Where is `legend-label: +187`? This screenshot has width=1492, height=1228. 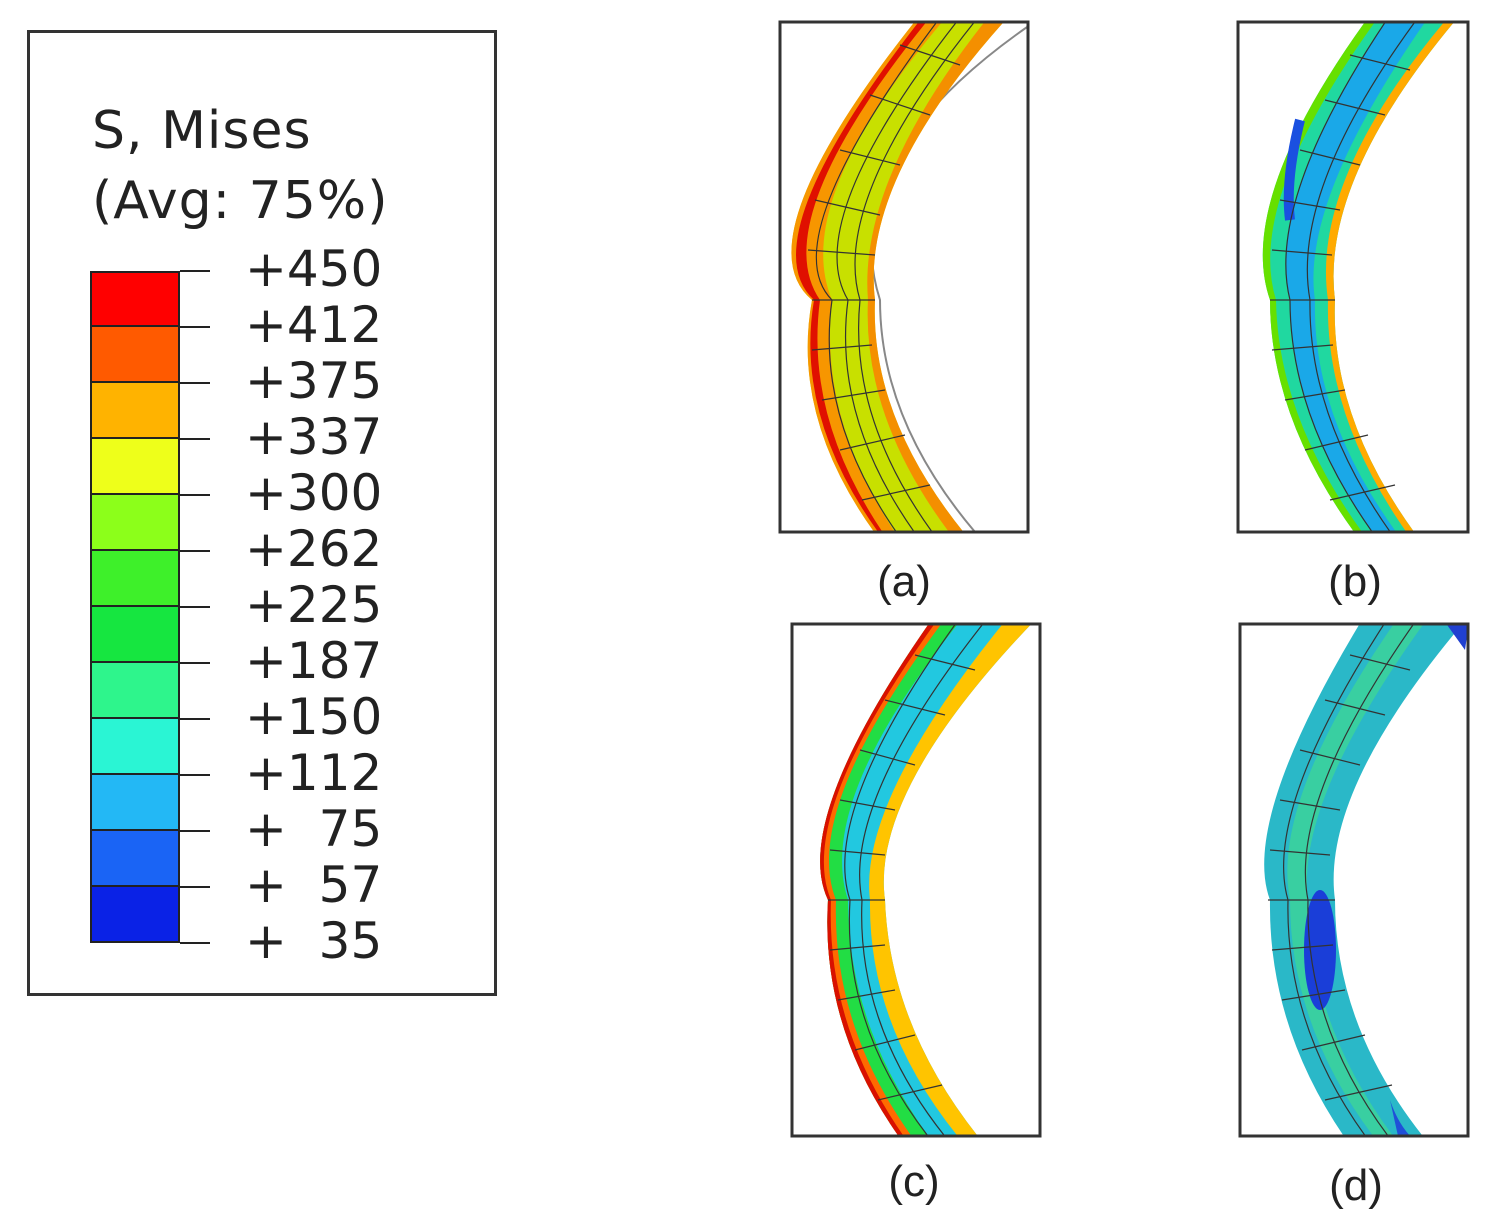
legend-label: +187 is located at coordinates (314, 661).